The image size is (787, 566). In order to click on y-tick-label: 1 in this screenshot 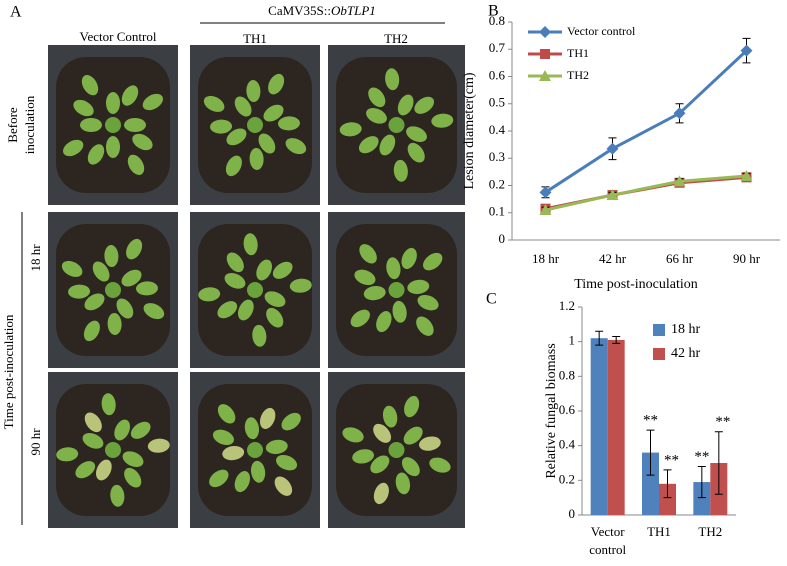, I will do `click(572, 340)`.